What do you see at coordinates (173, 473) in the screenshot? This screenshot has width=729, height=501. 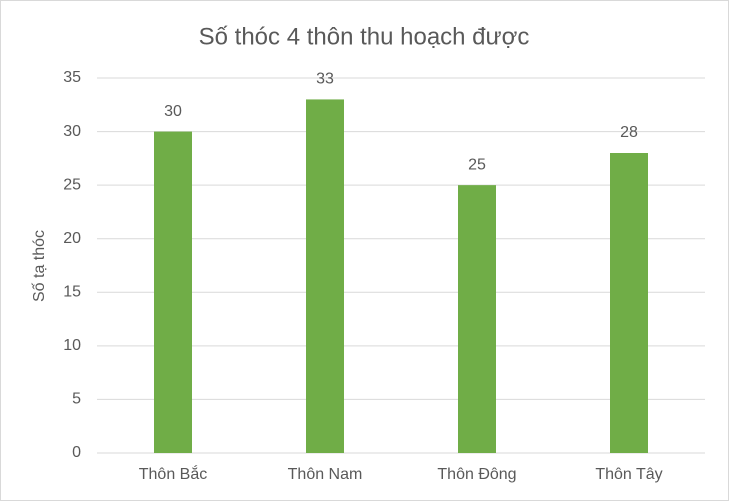 I see `x-tick-label: Thôn Bắc` at bounding box center [173, 473].